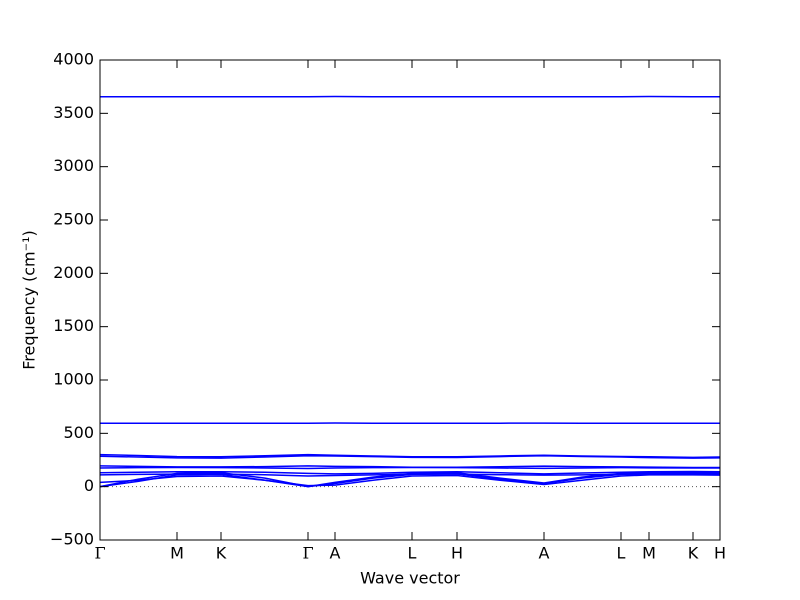  What do you see at coordinates (73, 272) in the screenshot?
I see `y-tick-label: 2000` at bounding box center [73, 272].